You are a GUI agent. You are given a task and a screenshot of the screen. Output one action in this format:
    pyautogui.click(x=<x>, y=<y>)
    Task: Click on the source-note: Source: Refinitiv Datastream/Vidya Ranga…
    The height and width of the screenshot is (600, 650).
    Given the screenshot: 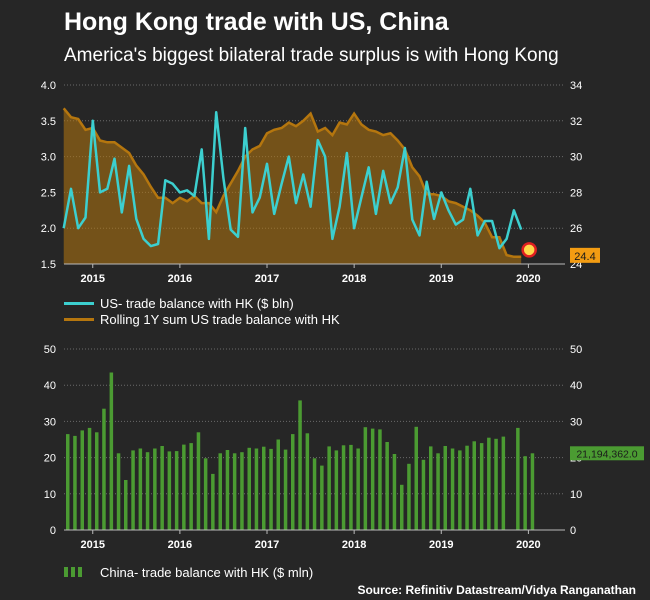 What is the action you would take?
    pyautogui.click(x=496, y=590)
    